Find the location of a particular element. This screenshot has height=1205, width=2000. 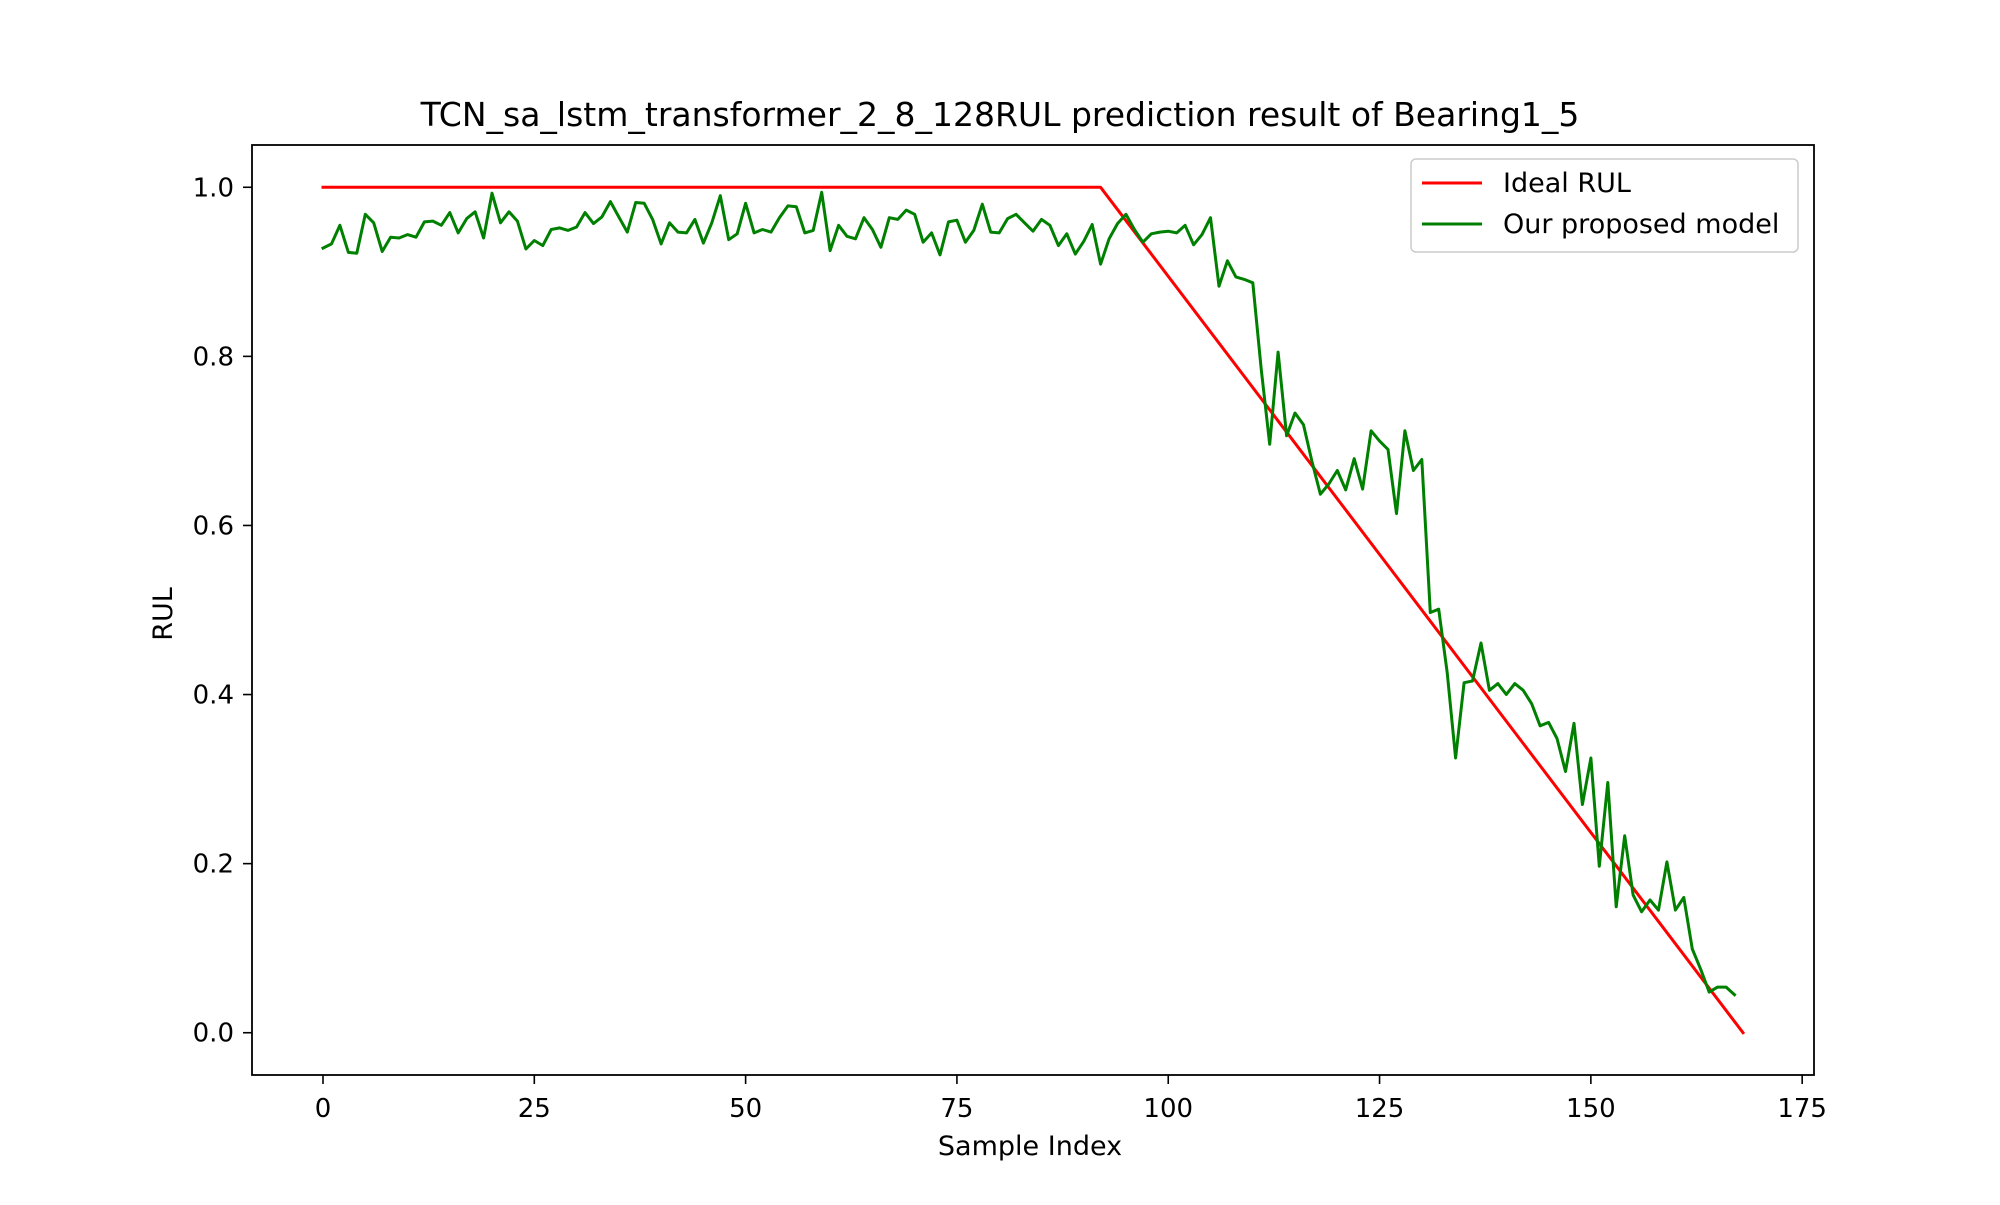

x-tick-label: 0 is located at coordinates (323, 1109).